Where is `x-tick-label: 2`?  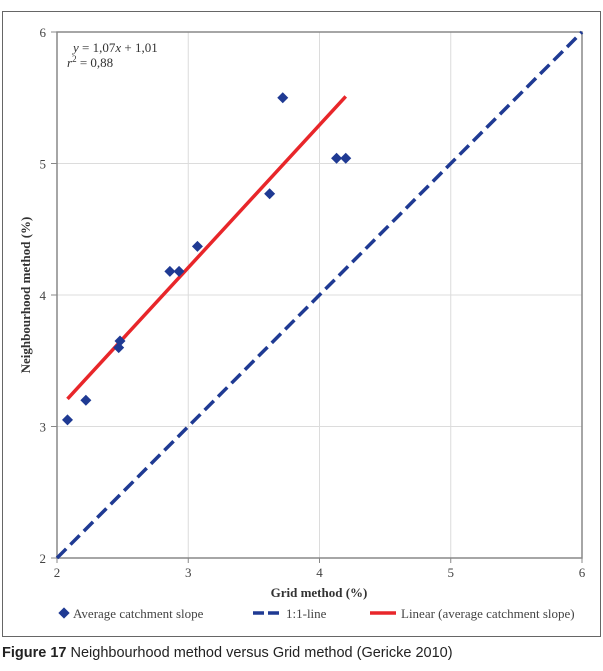 x-tick-label: 2 is located at coordinates (57, 572).